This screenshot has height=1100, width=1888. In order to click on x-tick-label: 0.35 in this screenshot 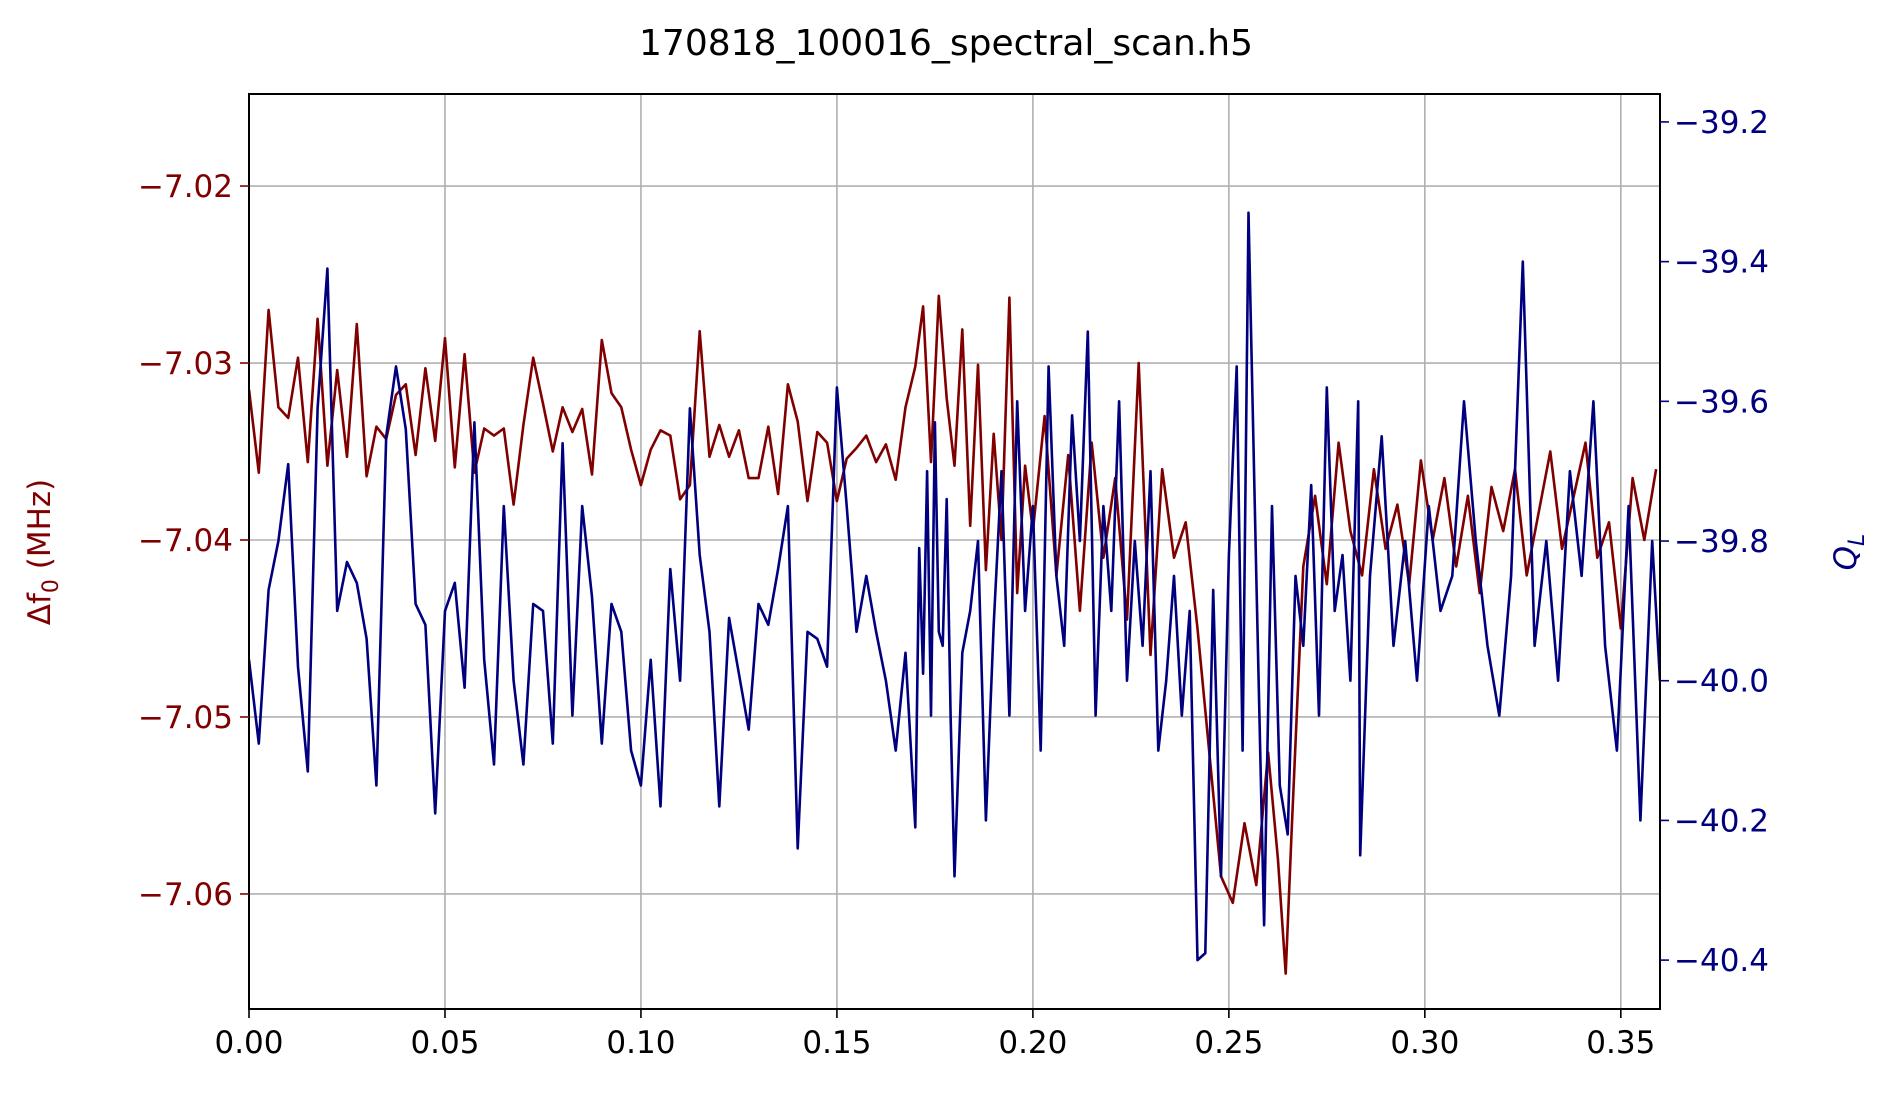, I will do `click(1620, 1043)`.